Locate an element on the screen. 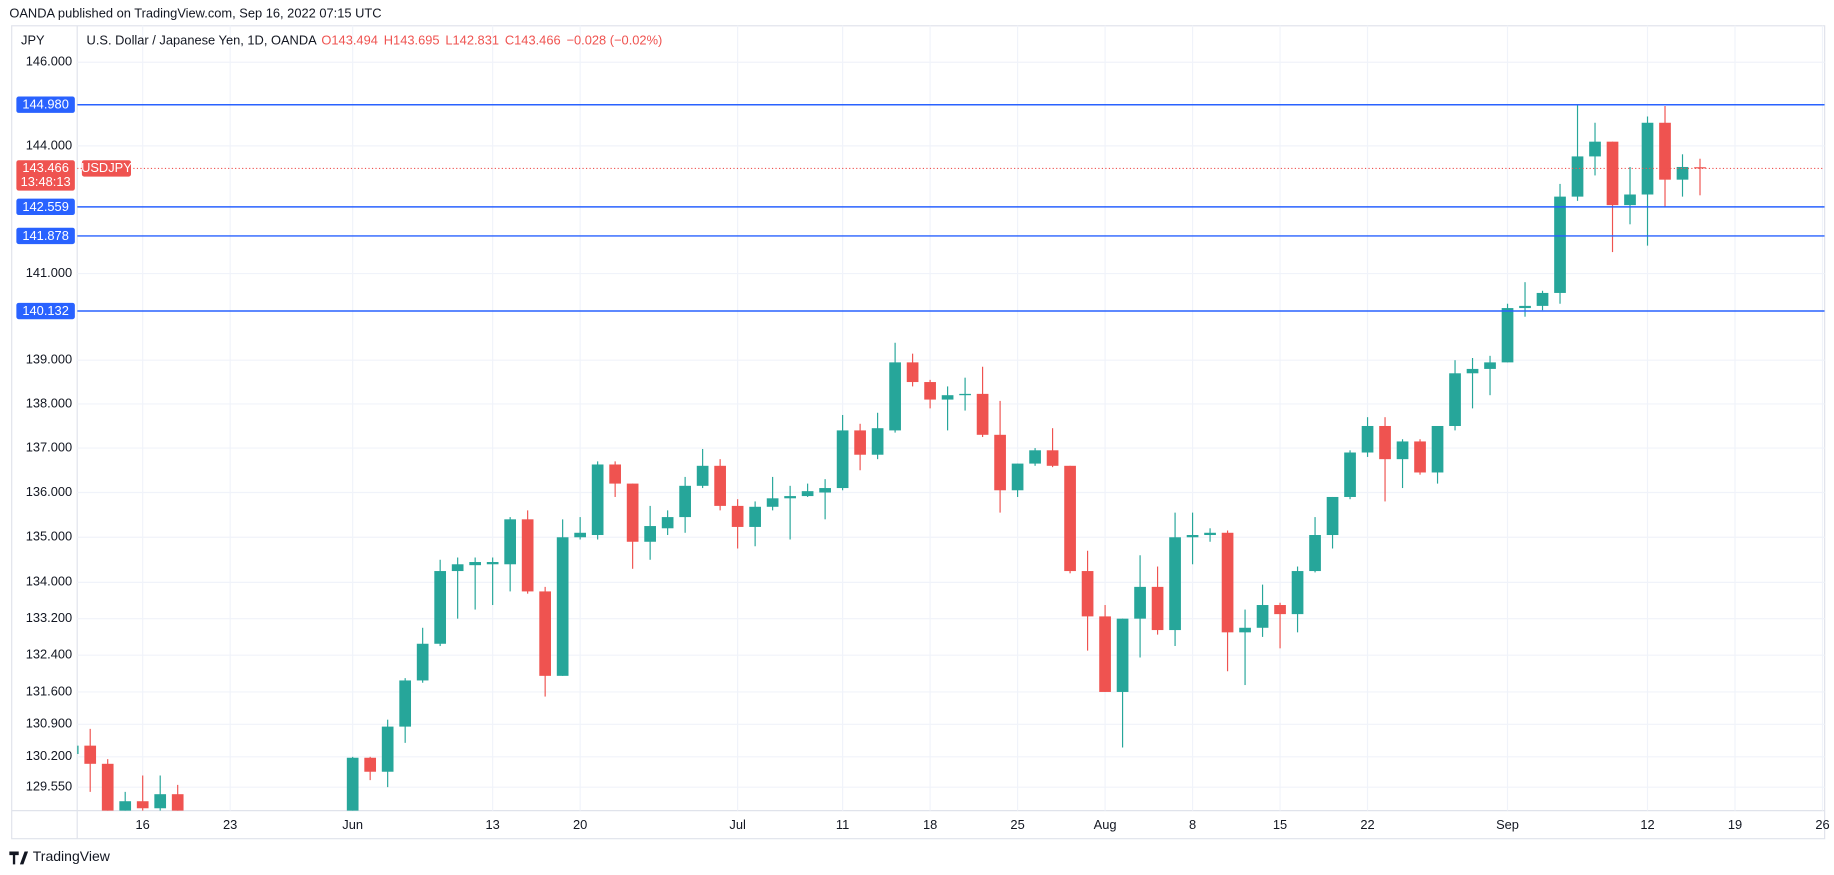  y-tick-label: 139.000 is located at coordinates (49, 359).